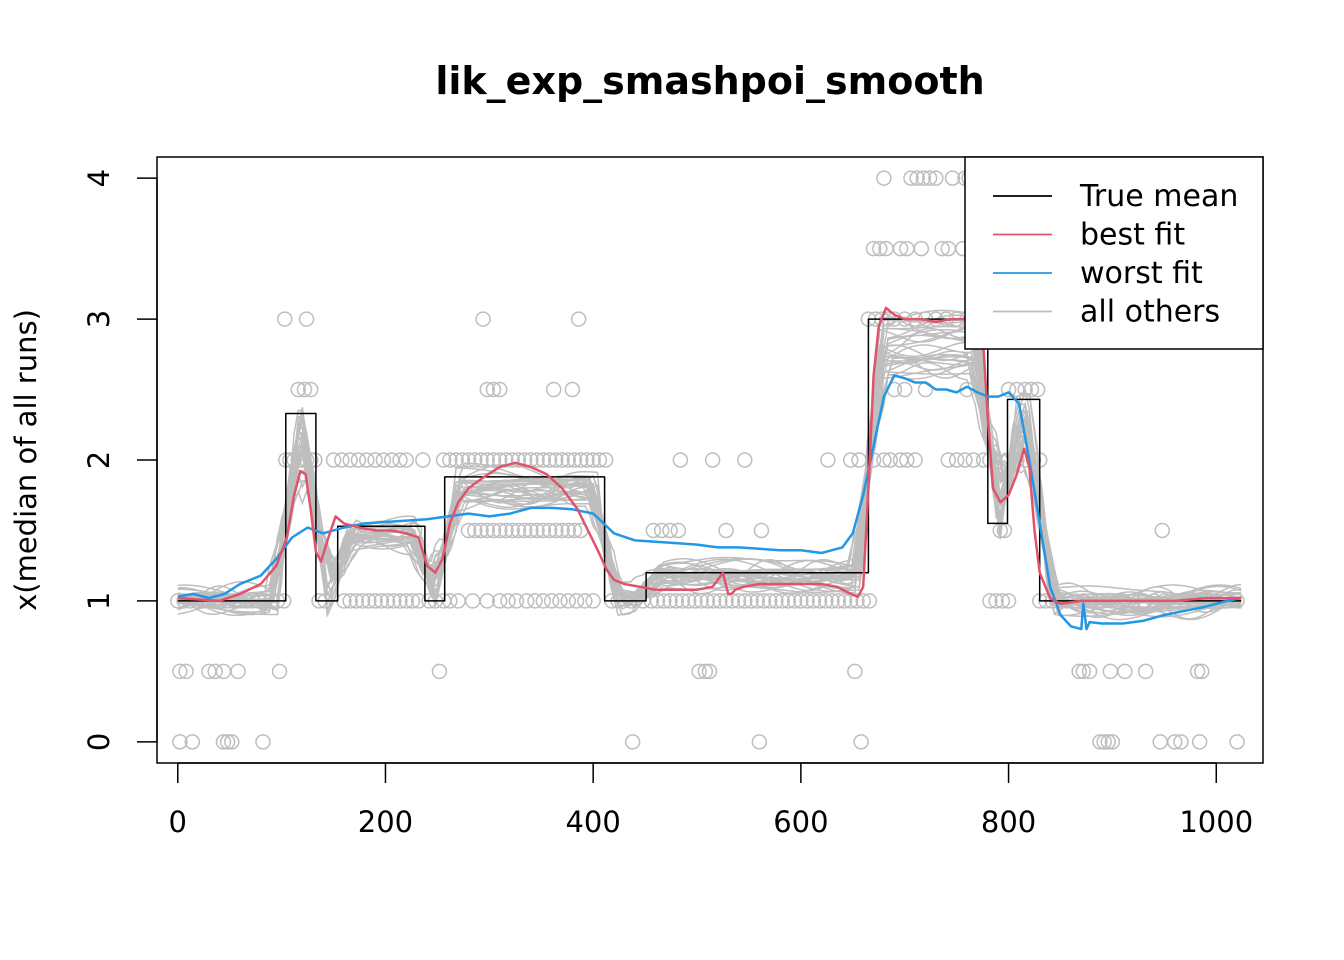  What do you see at coordinates (99, 601) in the screenshot?
I see `y-tick-label: 1` at bounding box center [99, 601].